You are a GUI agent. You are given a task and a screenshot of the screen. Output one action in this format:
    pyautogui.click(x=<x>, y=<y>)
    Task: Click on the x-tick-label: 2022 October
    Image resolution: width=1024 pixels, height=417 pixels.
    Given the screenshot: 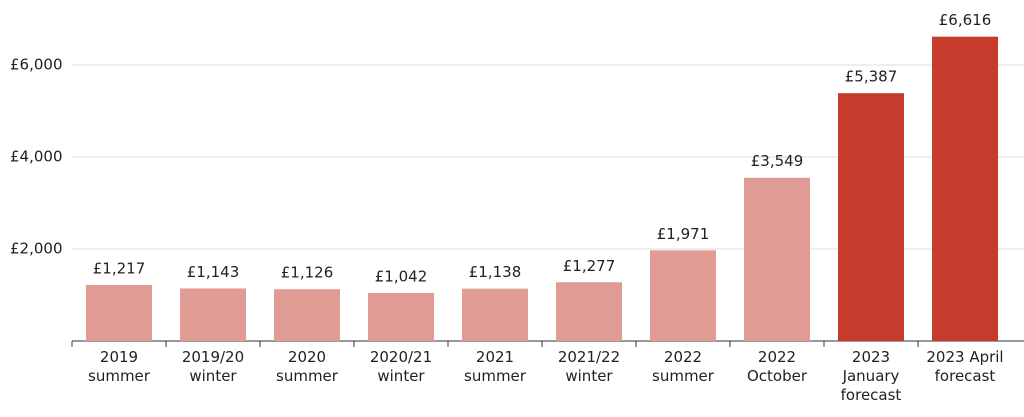 What is the action you would take?
    pyautogui.click(x=777, y=366)
    